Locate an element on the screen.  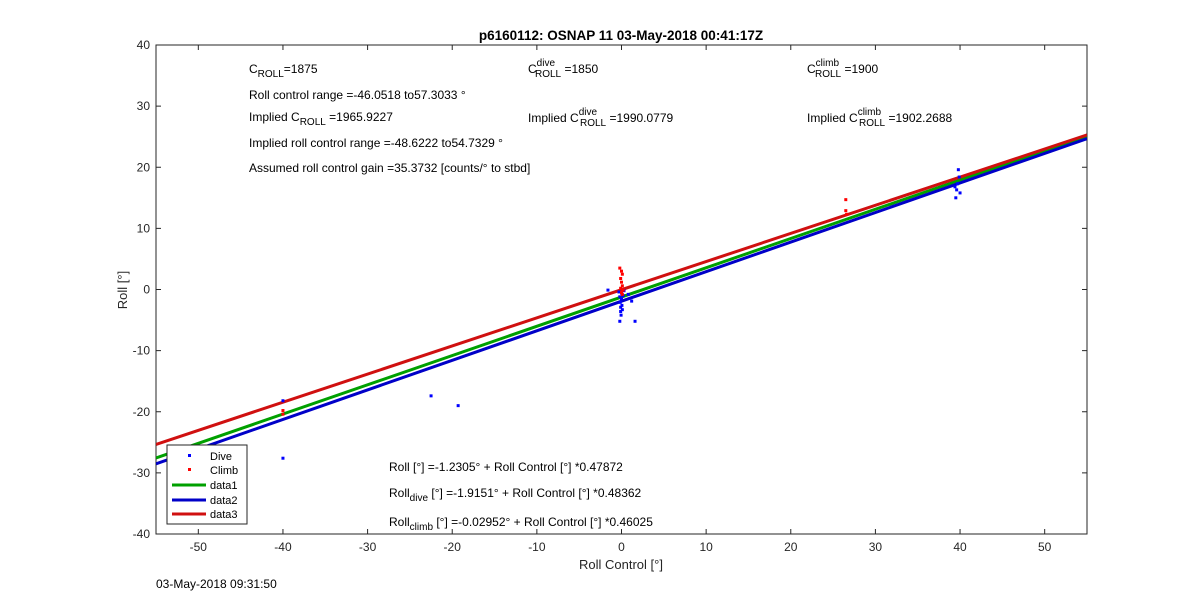
implied-c-roll-dive-annotation: Implied Cdive ROLL =1990.0779 is located at coordinates (601, 118).